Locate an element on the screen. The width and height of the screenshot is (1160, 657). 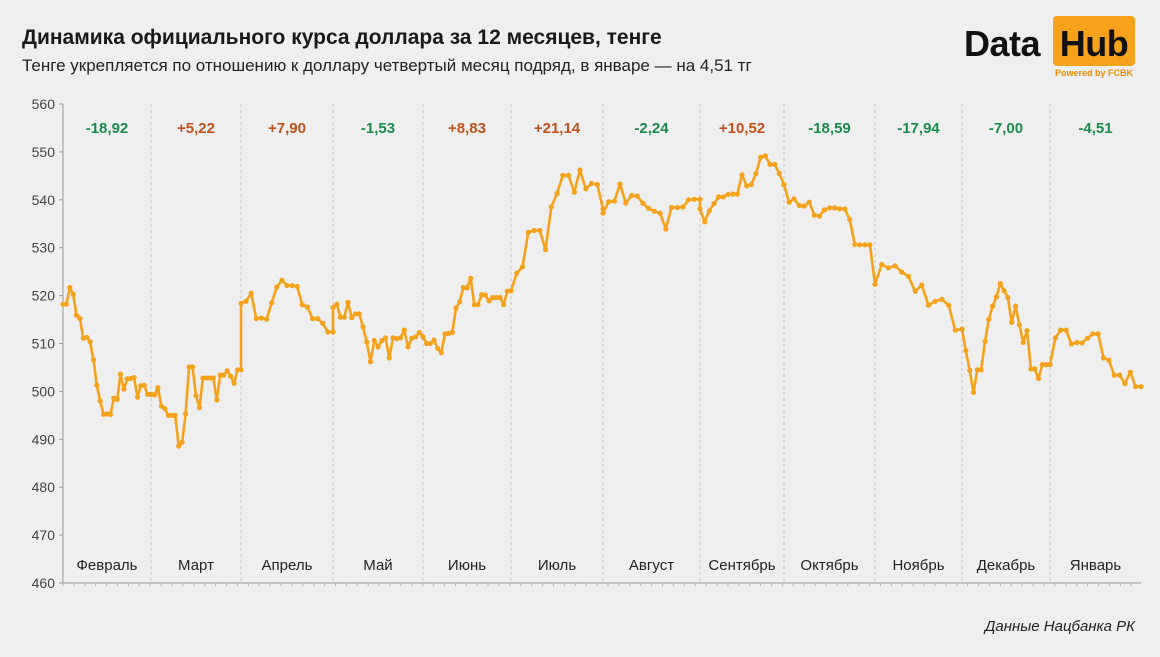
month-change-label: -18,59 is located at coordinates (829, 128).